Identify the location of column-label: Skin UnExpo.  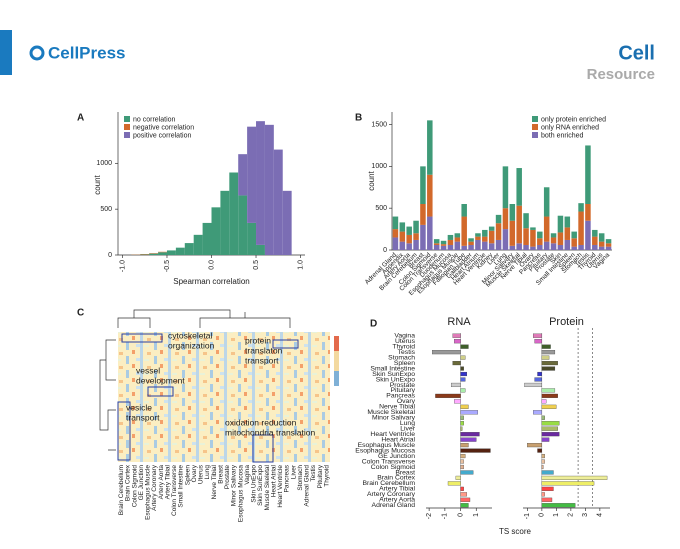
(254, 484).